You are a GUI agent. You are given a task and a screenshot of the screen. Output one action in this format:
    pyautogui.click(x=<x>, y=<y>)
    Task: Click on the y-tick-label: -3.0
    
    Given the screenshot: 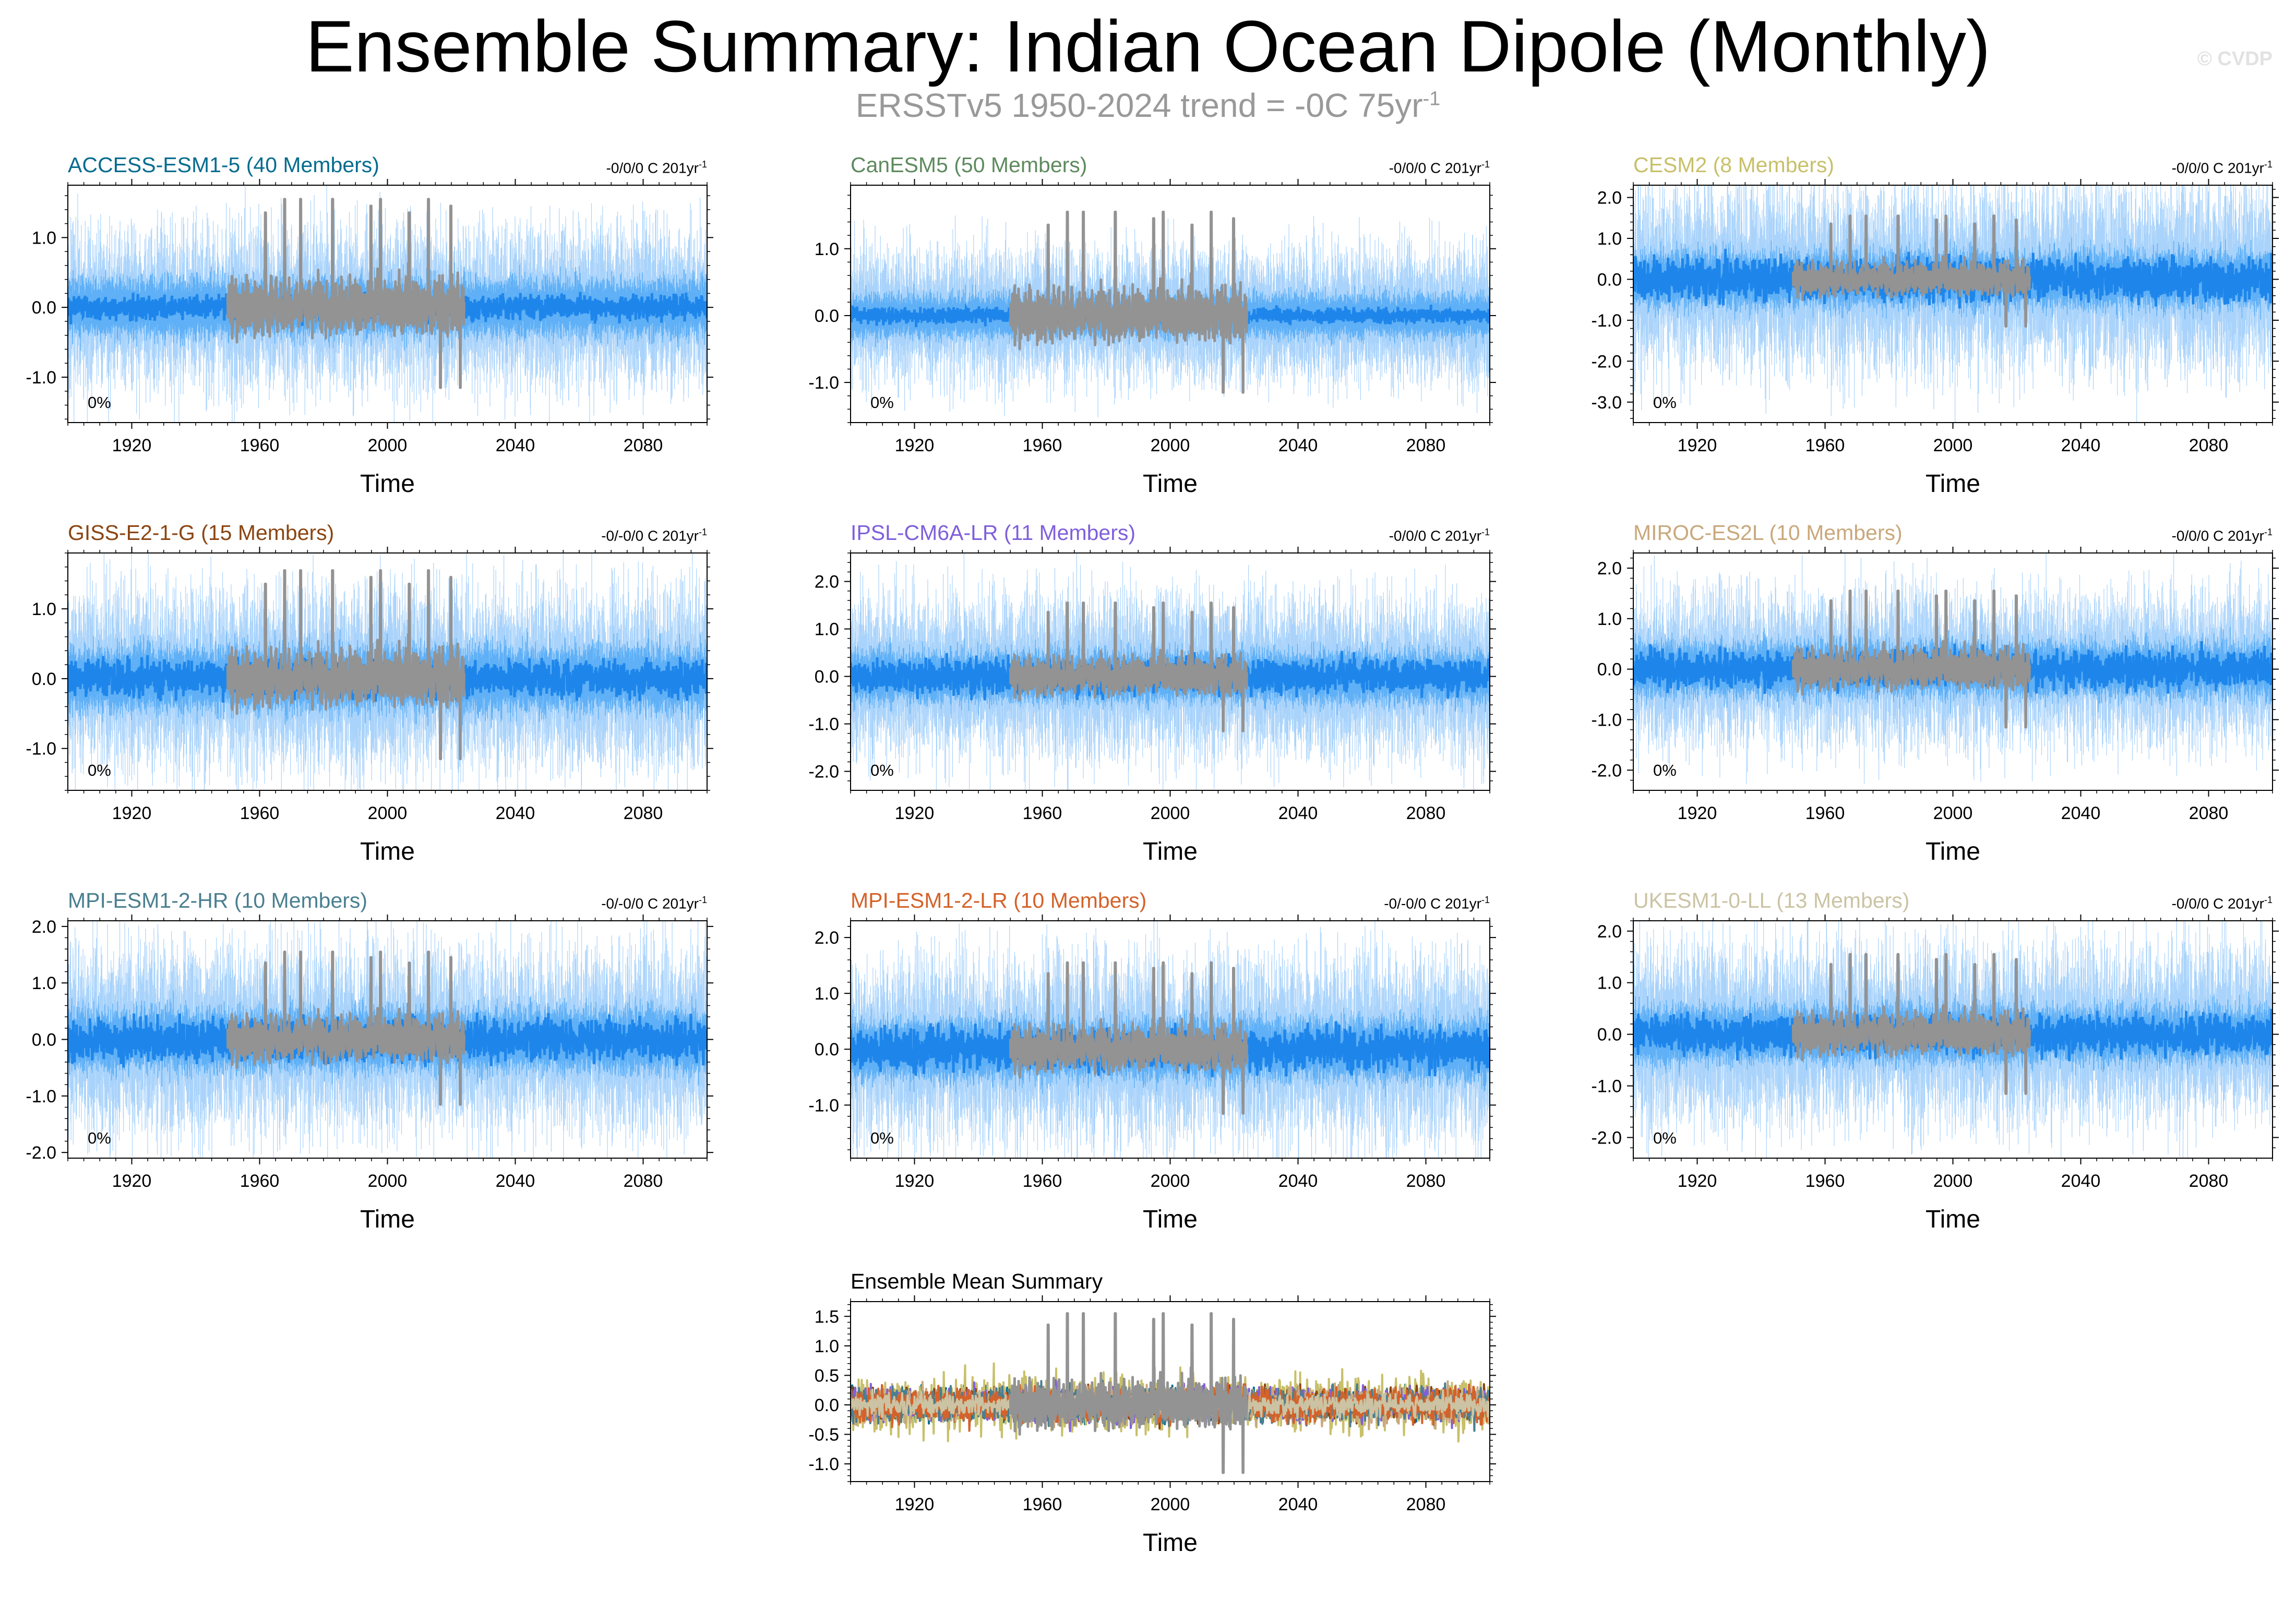 What is the action you would take?
    pyautogui.click(x=1606, y=403)
    